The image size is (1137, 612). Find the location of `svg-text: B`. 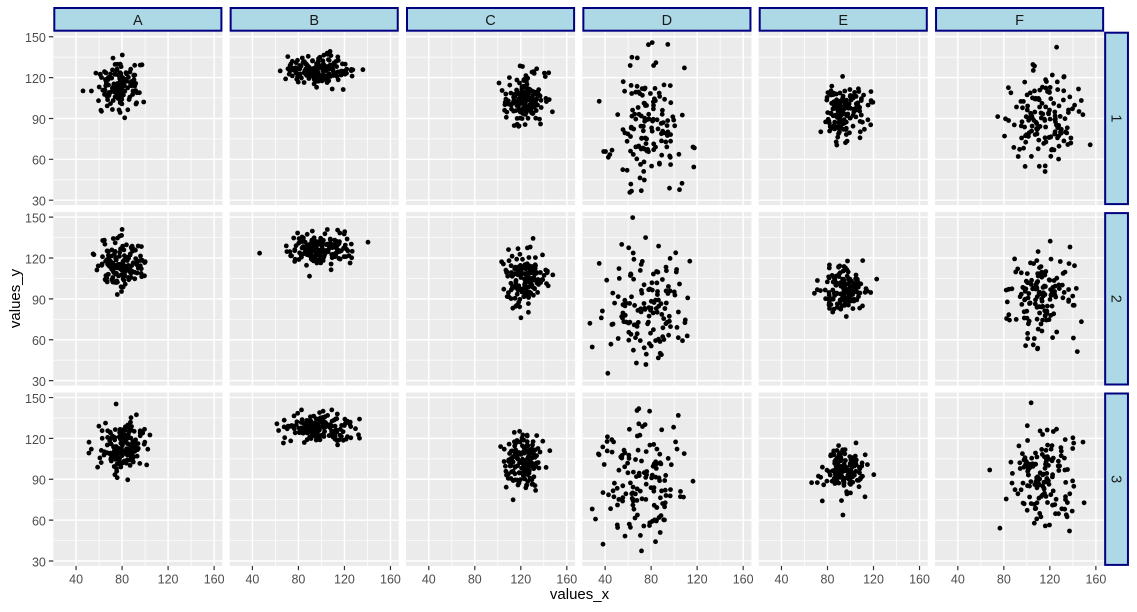

svg-text: B is located at coordinates (314, 21).